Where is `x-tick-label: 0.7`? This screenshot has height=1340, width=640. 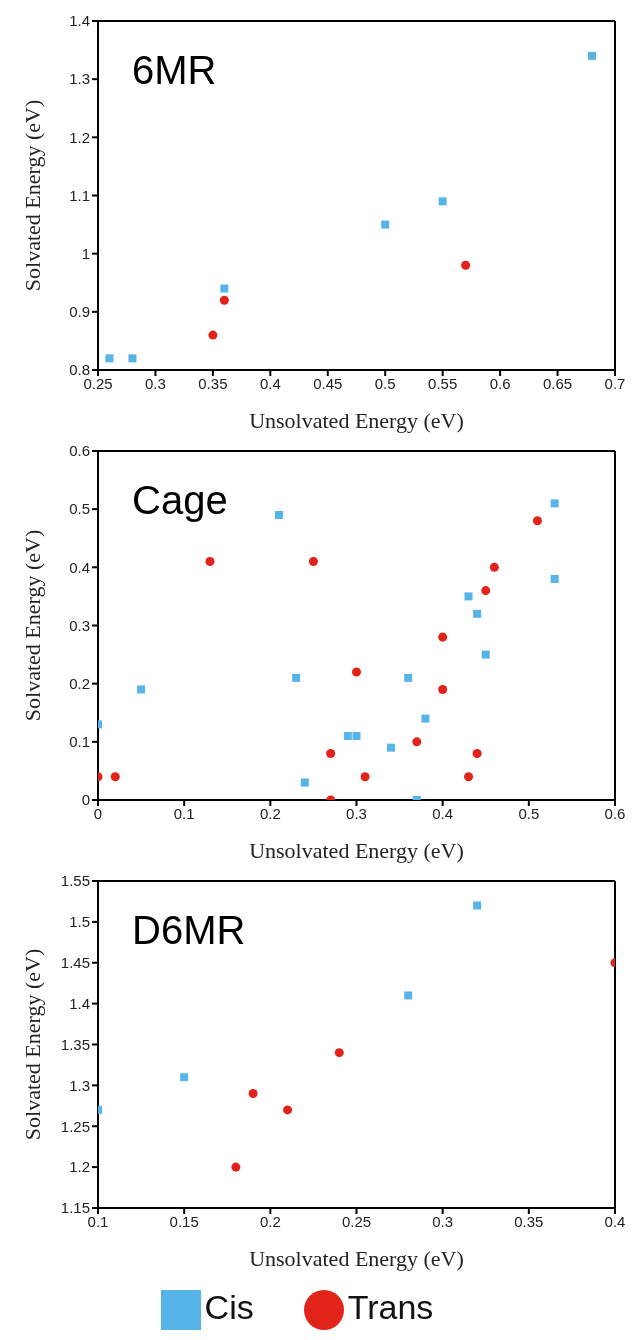 x-tick-label: 0.7 is located at coordinates (615, 383).